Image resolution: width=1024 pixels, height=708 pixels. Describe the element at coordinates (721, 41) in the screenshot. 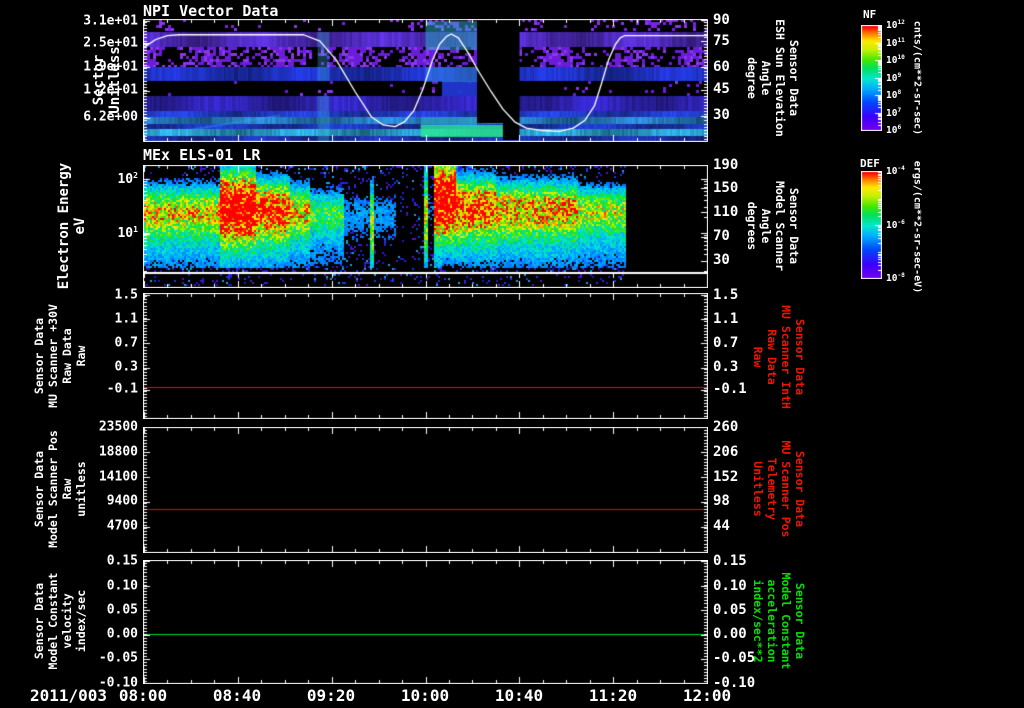

I see `y-tick-label-right: 75` at that location.